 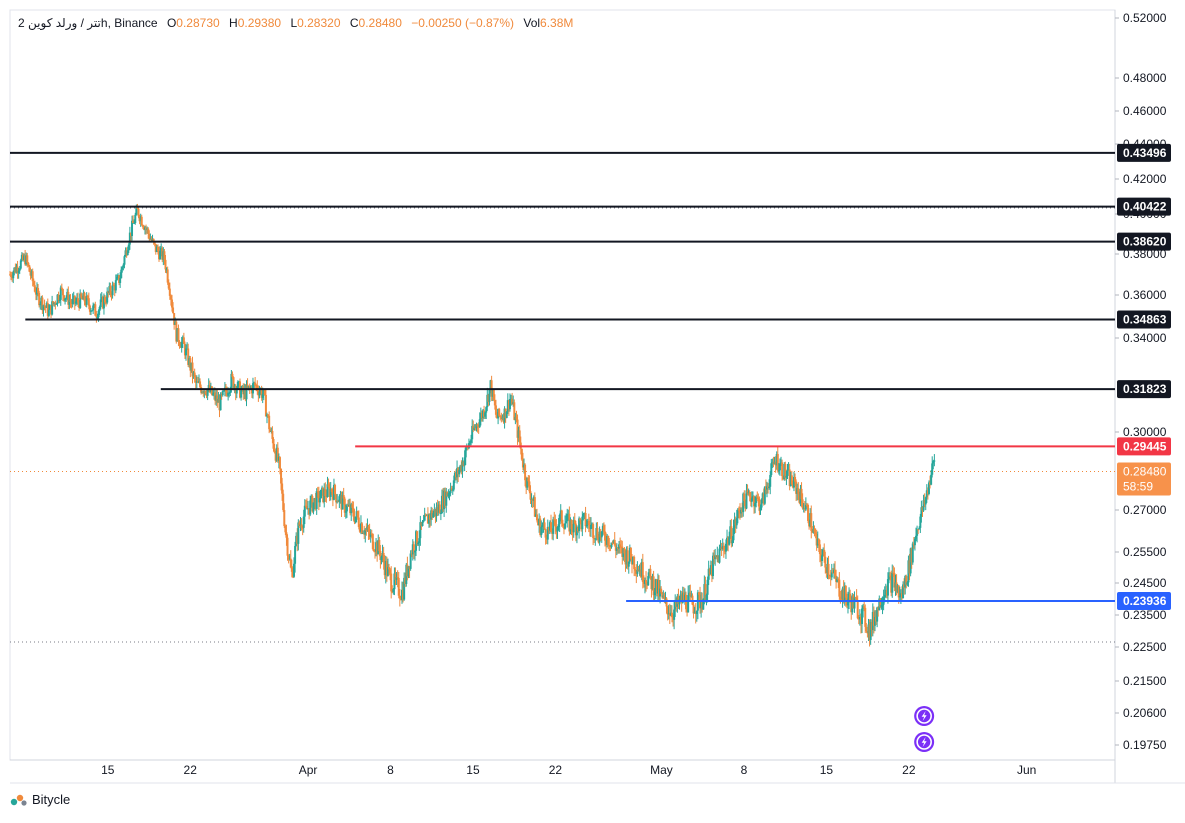 I want to click on level-price-tag, so click(x=1144, y=446).